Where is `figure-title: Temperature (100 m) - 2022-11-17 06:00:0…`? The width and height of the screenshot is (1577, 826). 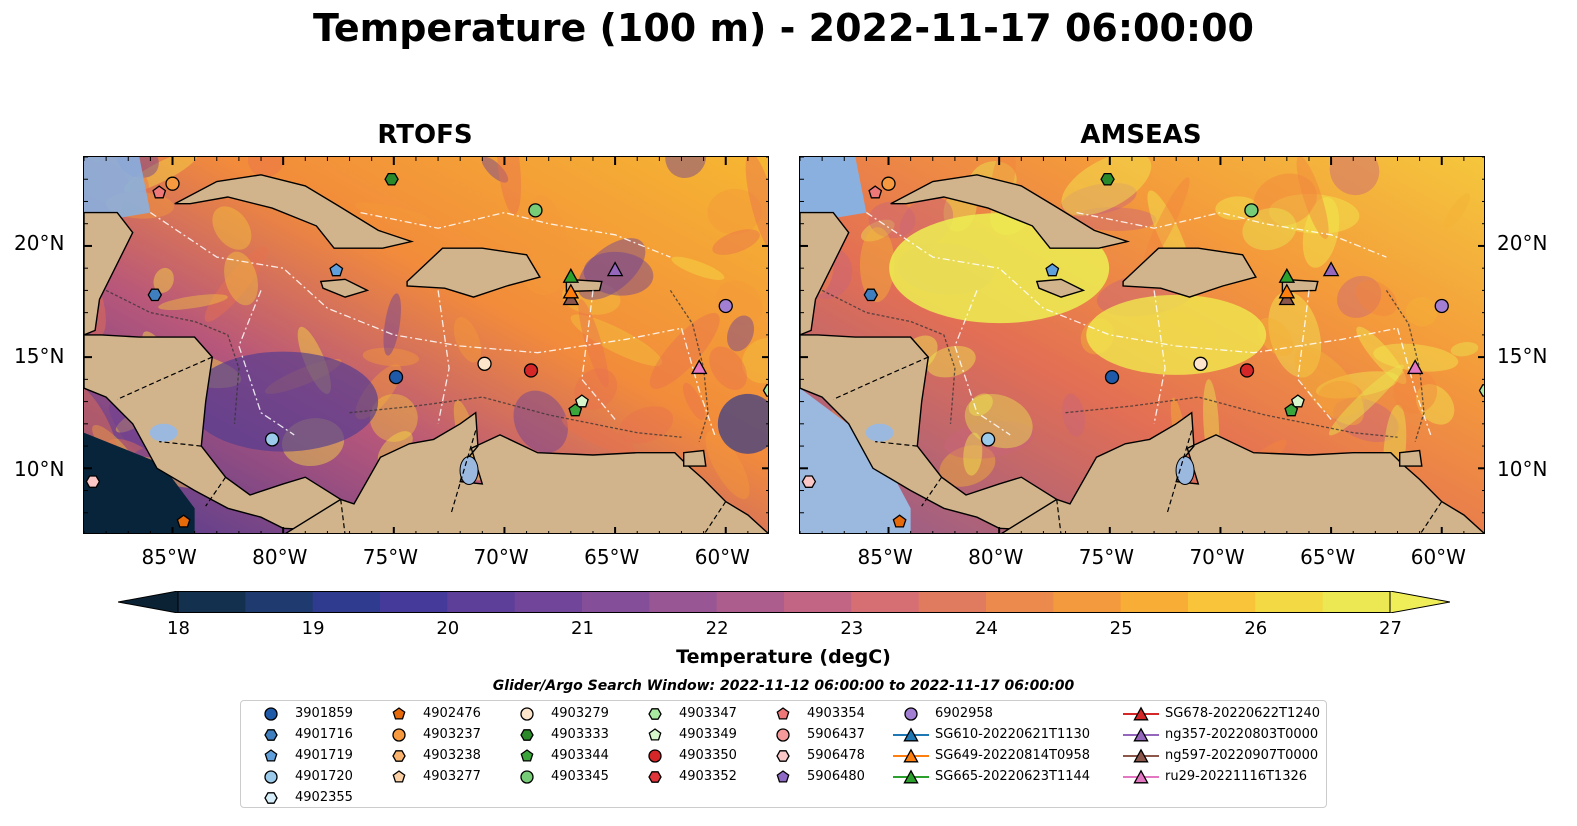
figure-title: Temperature (100 m) - 2022-11-17 06:00:0… is located at coordinates (783, 28).